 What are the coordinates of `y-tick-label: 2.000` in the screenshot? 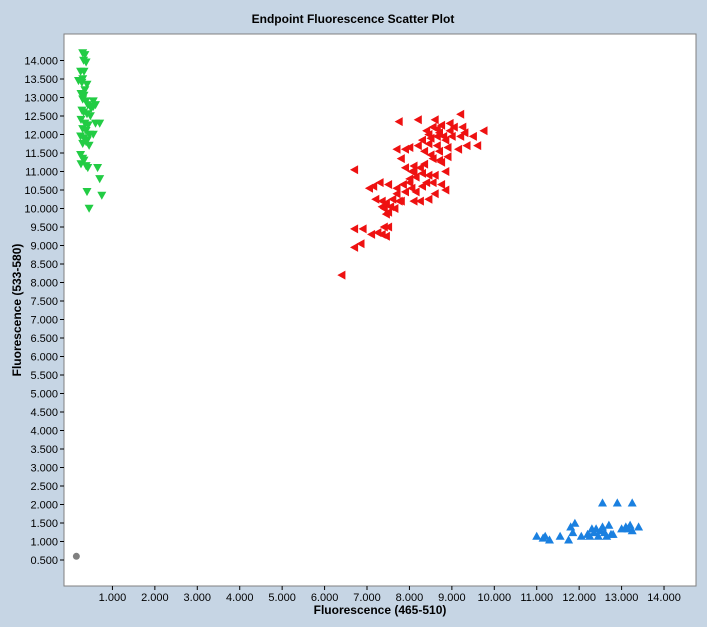 It's located at (44, 506).